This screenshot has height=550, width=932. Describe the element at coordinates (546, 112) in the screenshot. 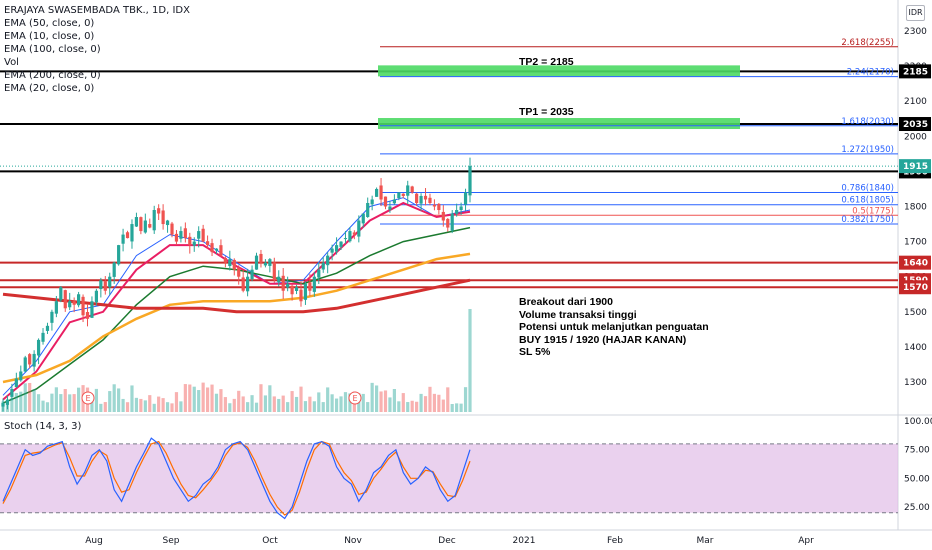

I see `tp1-label: TP1 = 2035` at that location.